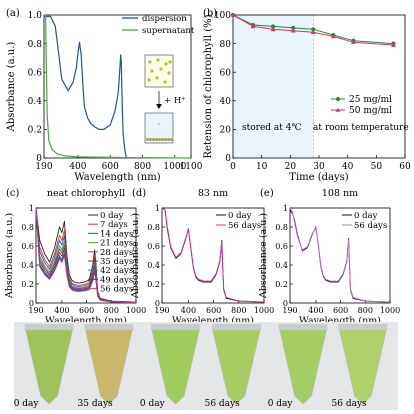 The image size is (414, 414). What do you see at coordinates (291, 167) in the screenshot?
I see `x-tick-label: 20` at bounding box center [291, 167].